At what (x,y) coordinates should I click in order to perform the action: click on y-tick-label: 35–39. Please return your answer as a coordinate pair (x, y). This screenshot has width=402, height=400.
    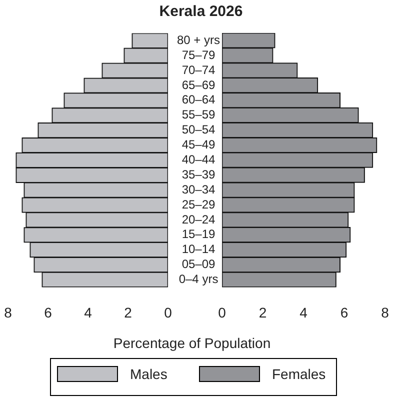
    Looking at the image, I should click on (199, 174).